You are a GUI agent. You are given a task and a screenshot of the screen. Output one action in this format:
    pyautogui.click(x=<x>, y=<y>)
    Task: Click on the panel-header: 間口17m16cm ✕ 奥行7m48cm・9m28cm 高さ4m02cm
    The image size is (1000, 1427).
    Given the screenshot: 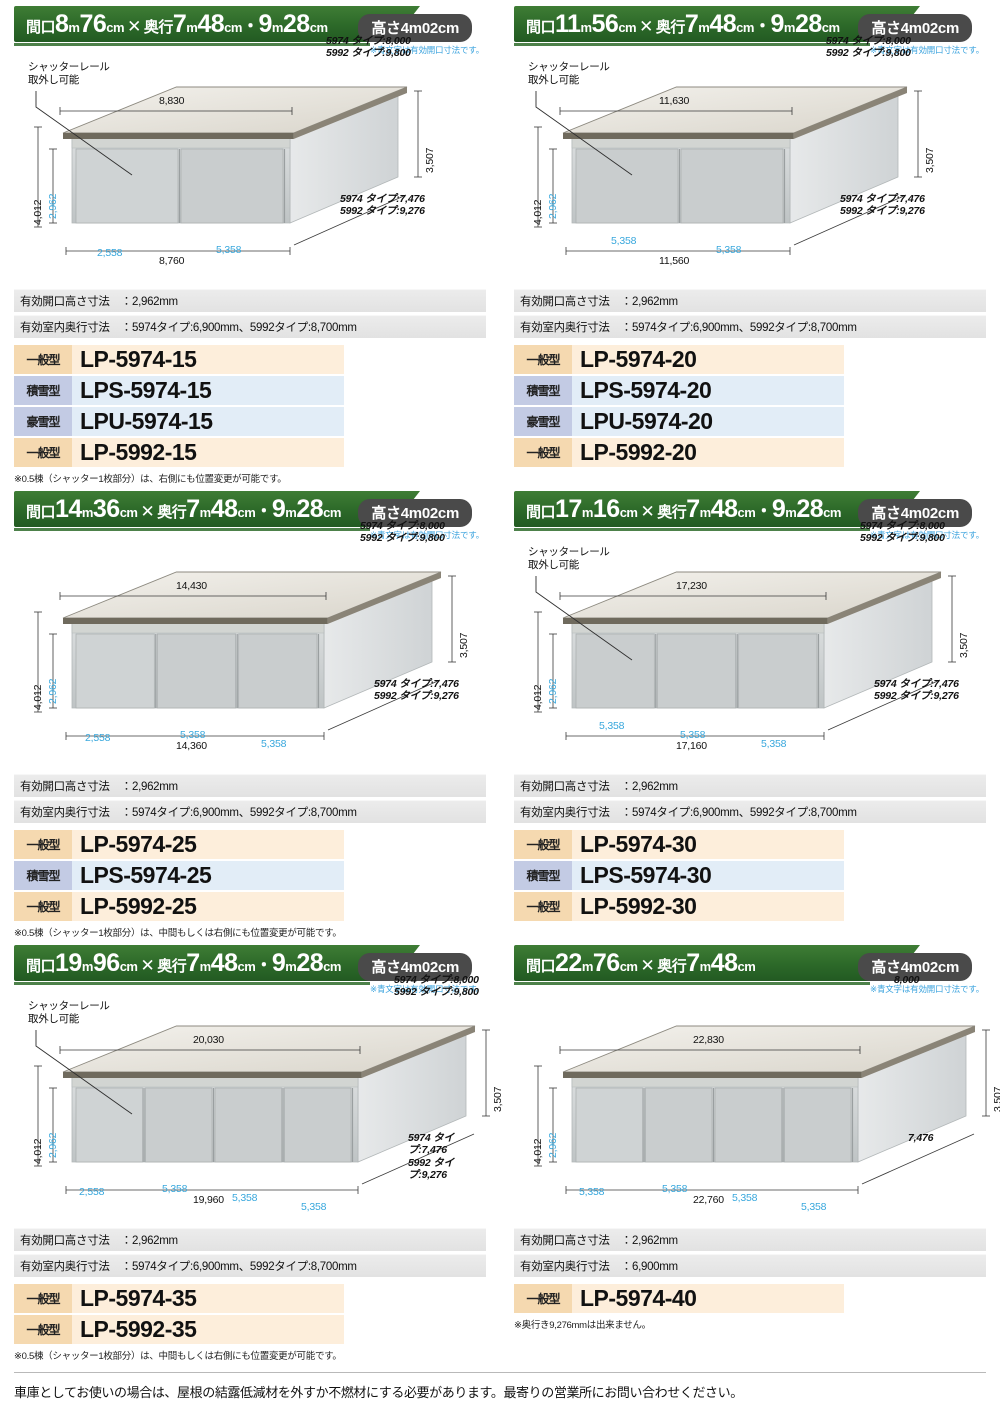 What is the action you would take?
    pyautogui.click(x=750, y=511)
    